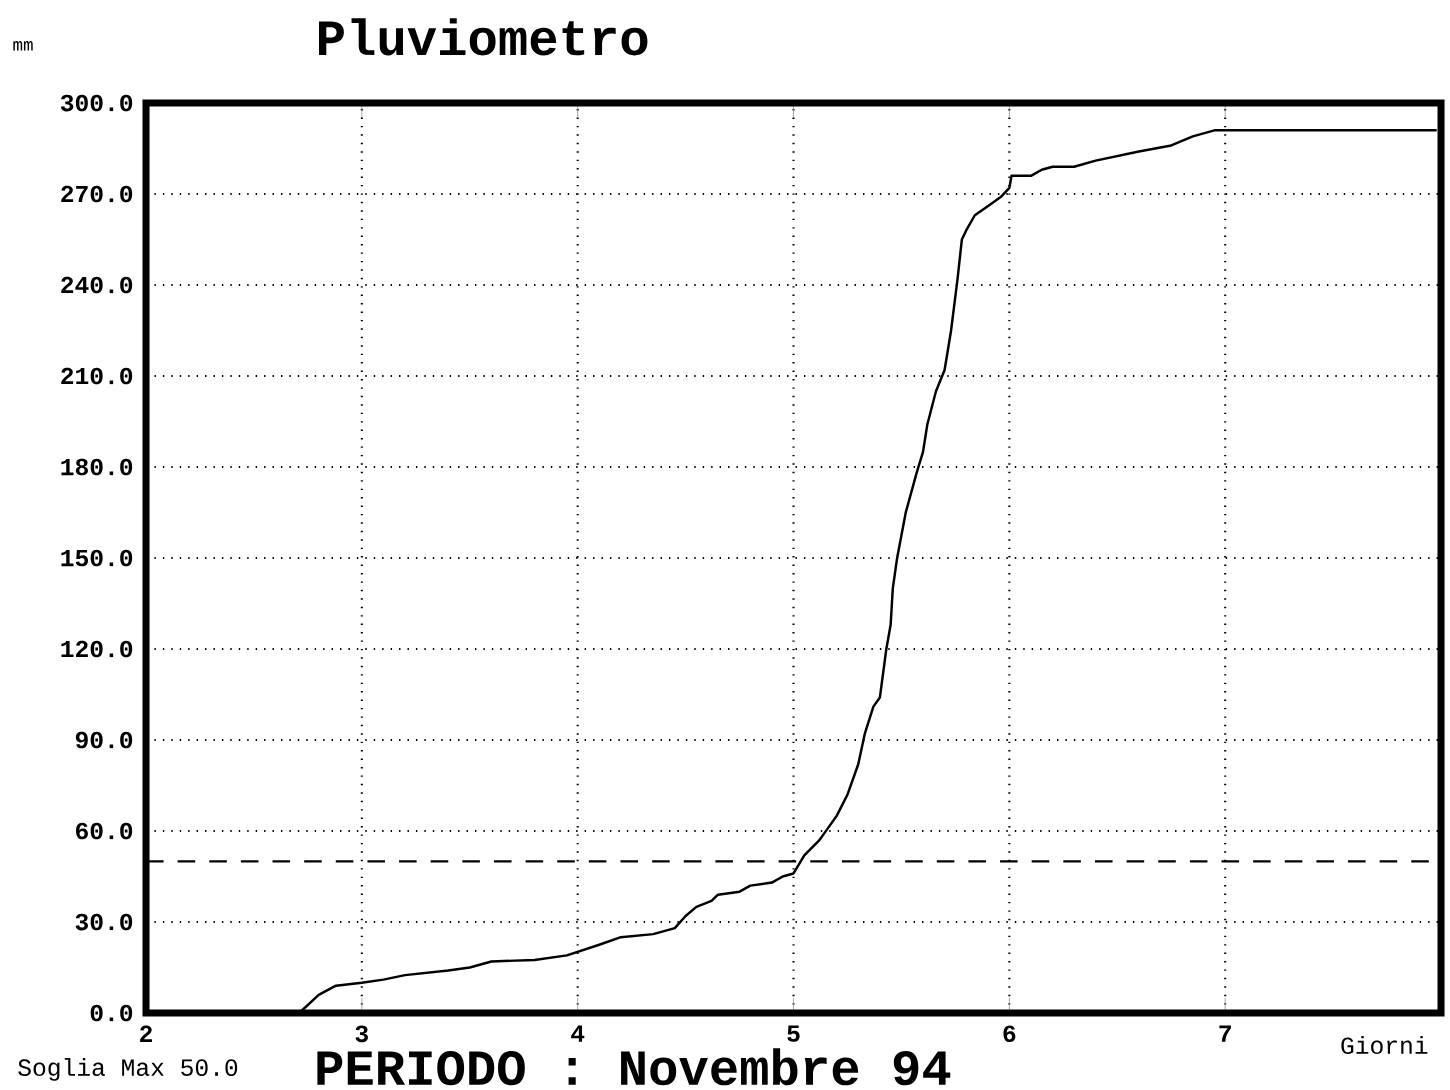  What do you see at coordinates (146, 1033) in the screenshot?
I see `x-tick-label: 2` at bounding box center [146, 1033].